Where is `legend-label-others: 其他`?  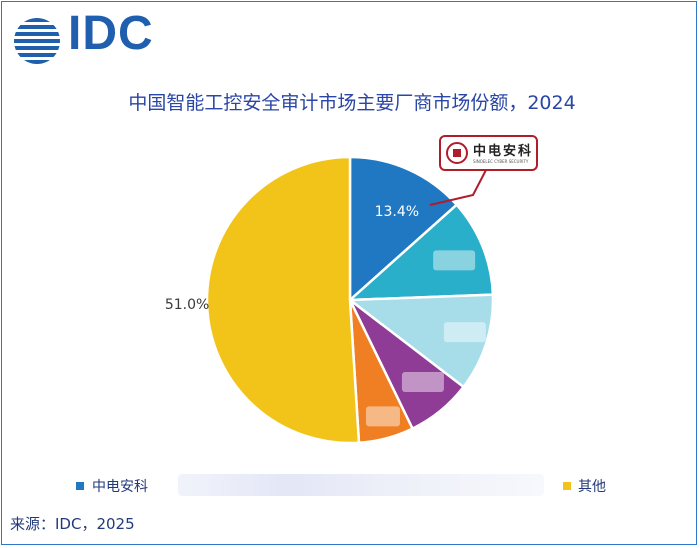
legend-label-others: 其他 is located at coordinates (592, 487).